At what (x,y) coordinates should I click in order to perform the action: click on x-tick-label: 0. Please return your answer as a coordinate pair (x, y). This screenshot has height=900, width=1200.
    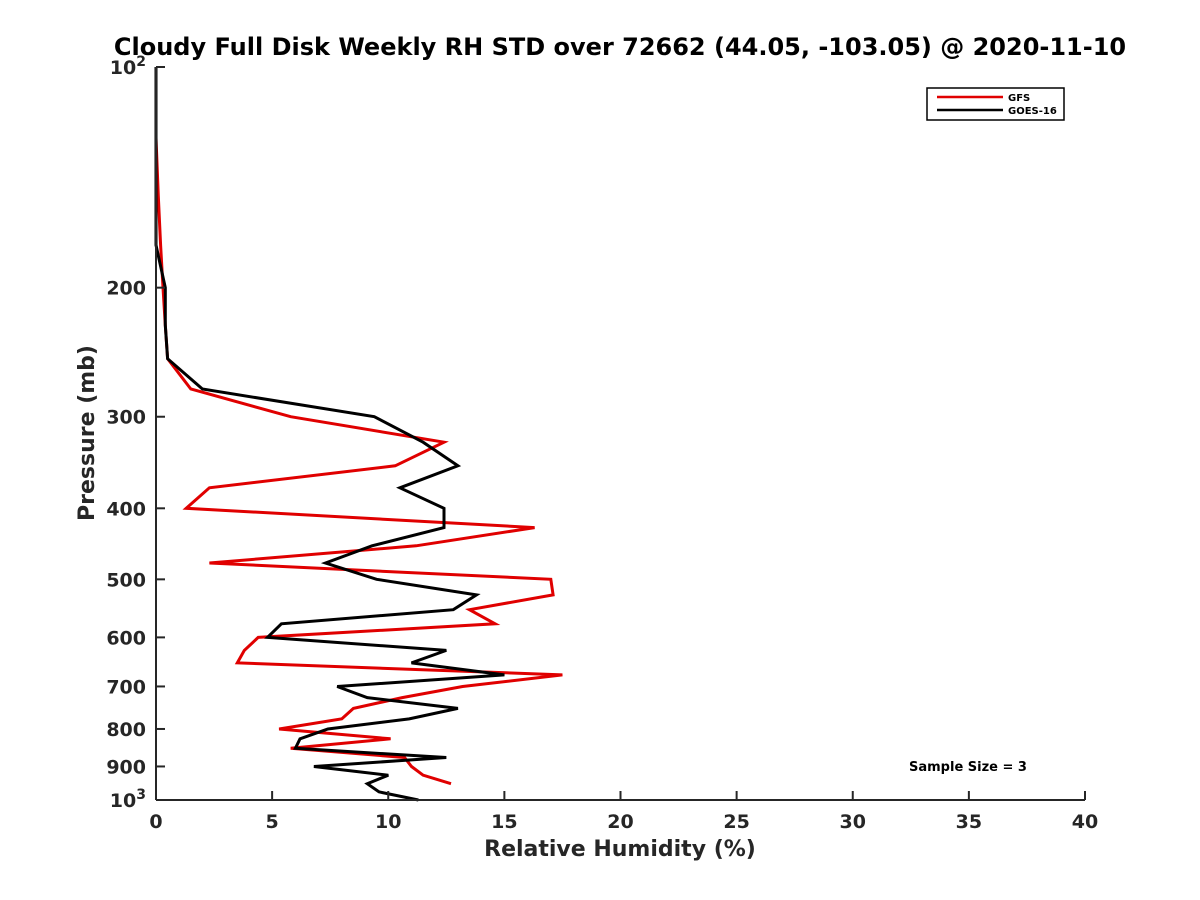
    Looking at the image, I should click on (155, 822).